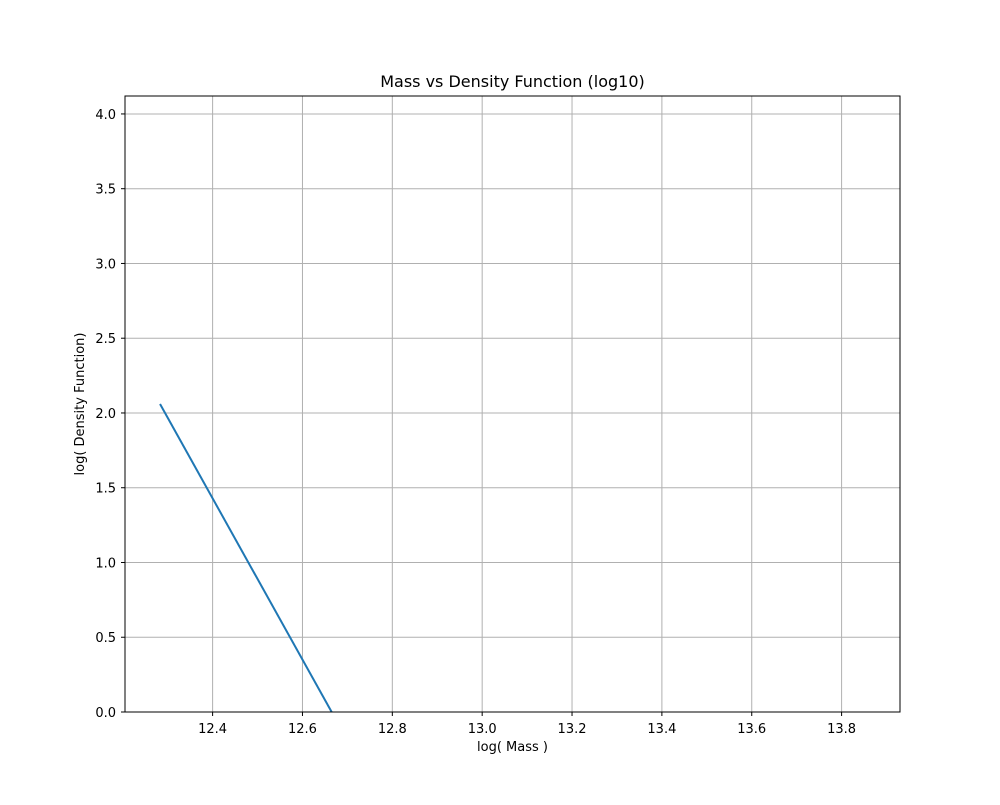 This screenshot has height=805, width=1000. Describe the element at coordinates (841, 729) in the screenshot. I see `x-tick-label: 13.8` at that location.